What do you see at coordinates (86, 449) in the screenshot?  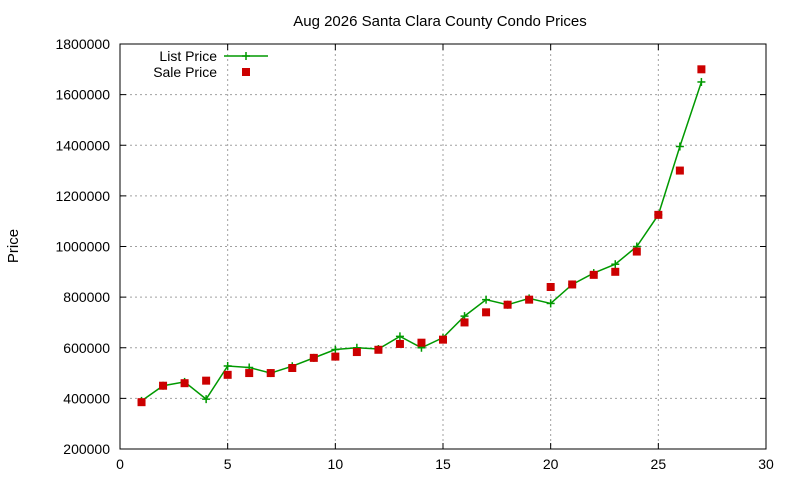 I see `y-tick-label: 200000` at bounding box center [86, 449].